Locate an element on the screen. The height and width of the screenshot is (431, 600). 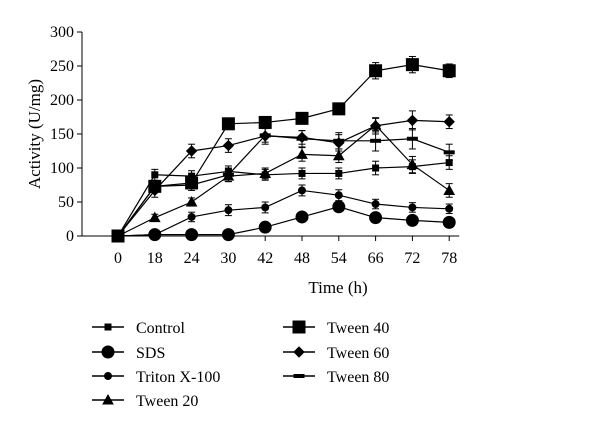
legend-item-tween-40: Tween 40 is located at coordinates (336, 328).